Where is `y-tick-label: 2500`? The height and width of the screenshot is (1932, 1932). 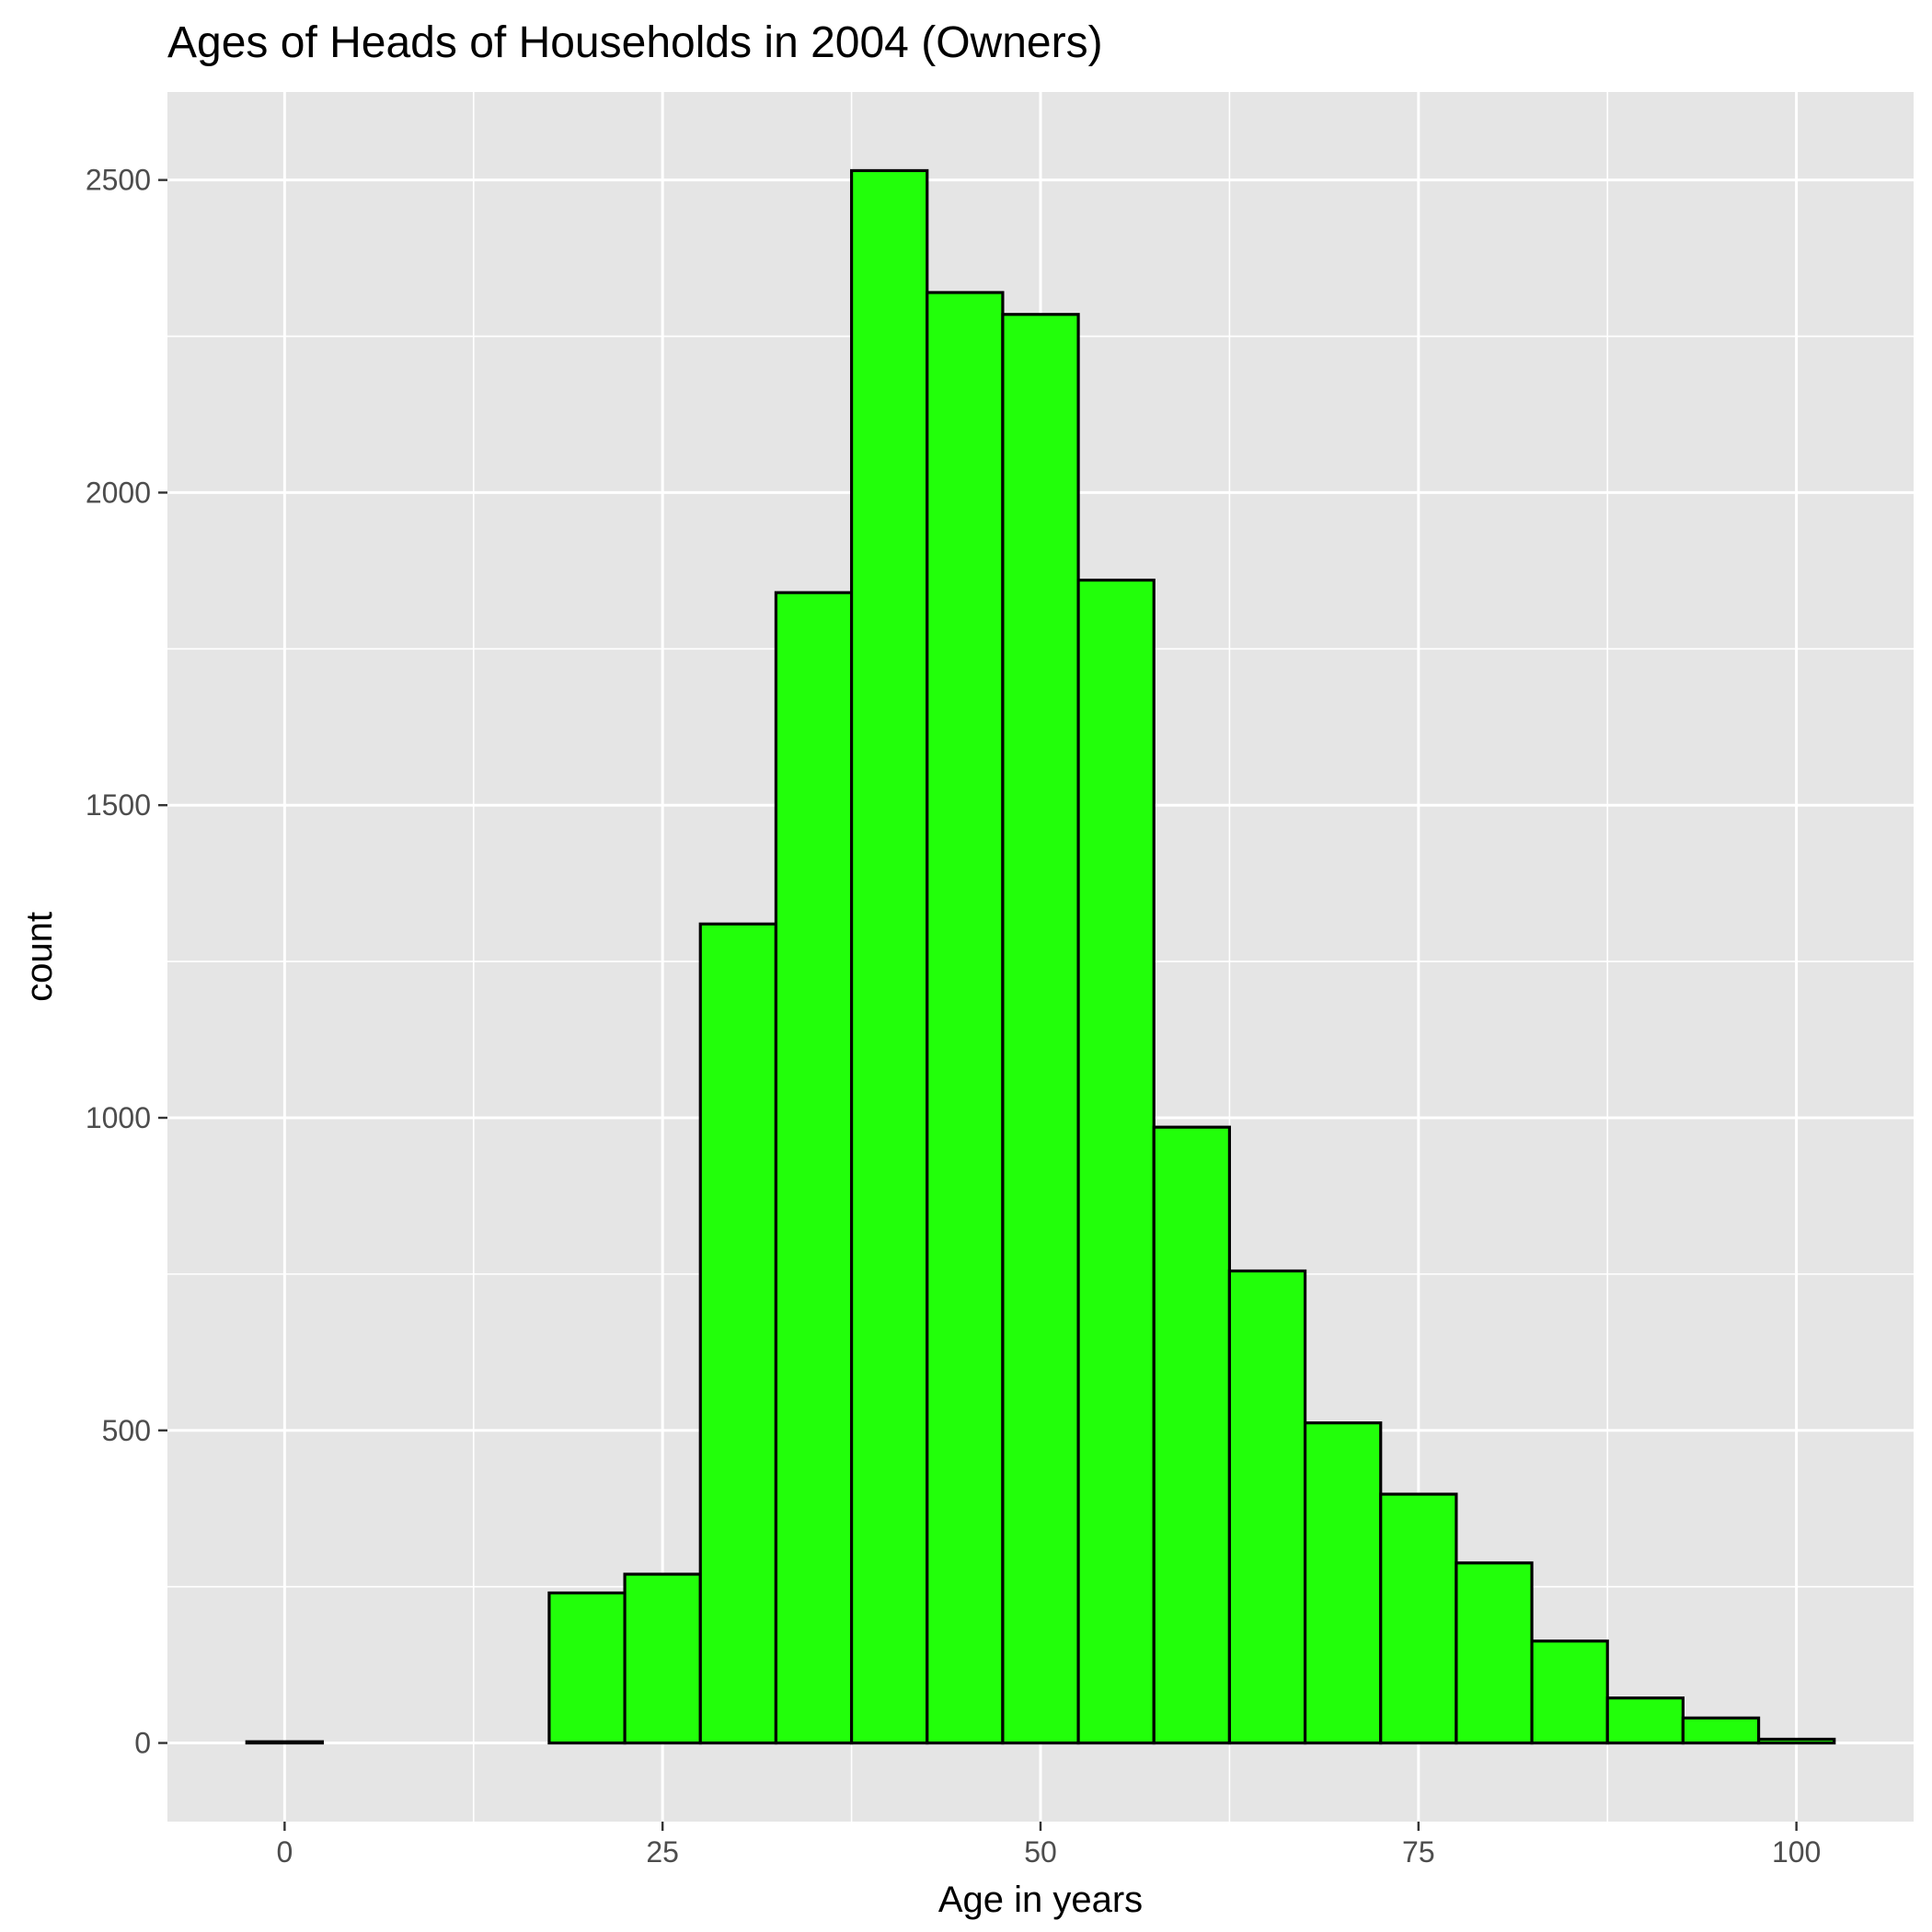 y-tick-label: 2500 is located at coordinates (118, 180).